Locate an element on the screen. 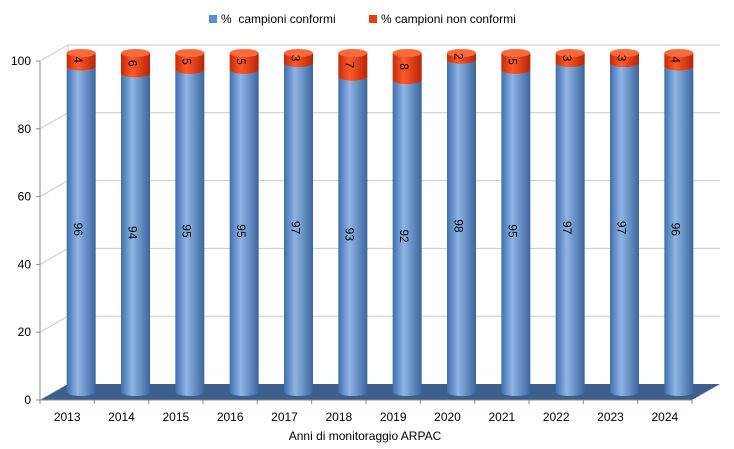 The height and width of the screenshot is (449, 734). y-tick-label: 0 is located at coordinates (27, 400).